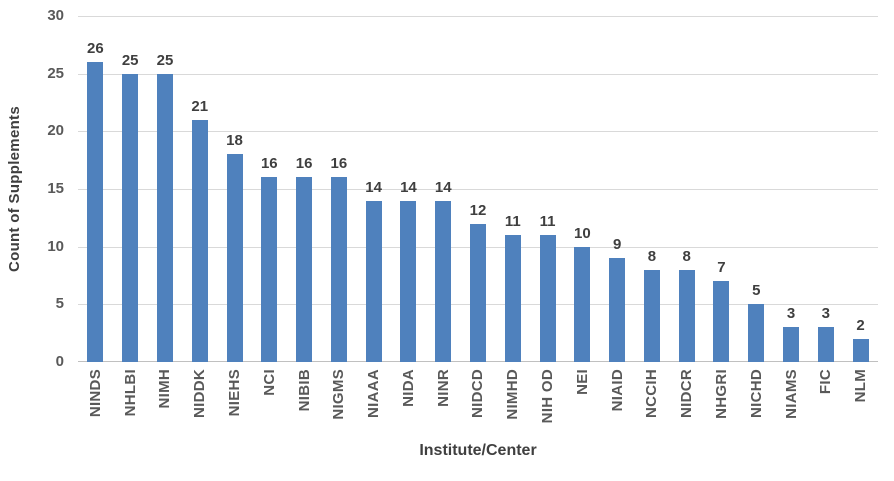  I want to click on bar-value-label: 18, so click(234, 140).